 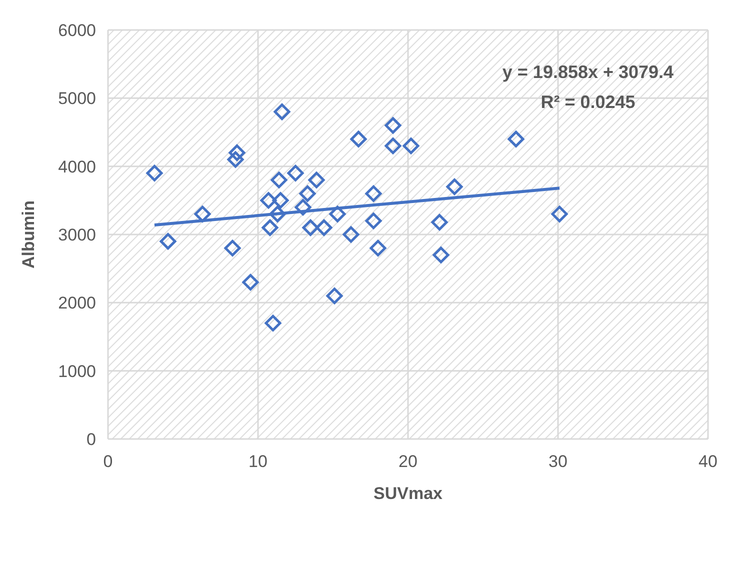 I want to click on x-tick-label: 10, so click(x=258, y=462).